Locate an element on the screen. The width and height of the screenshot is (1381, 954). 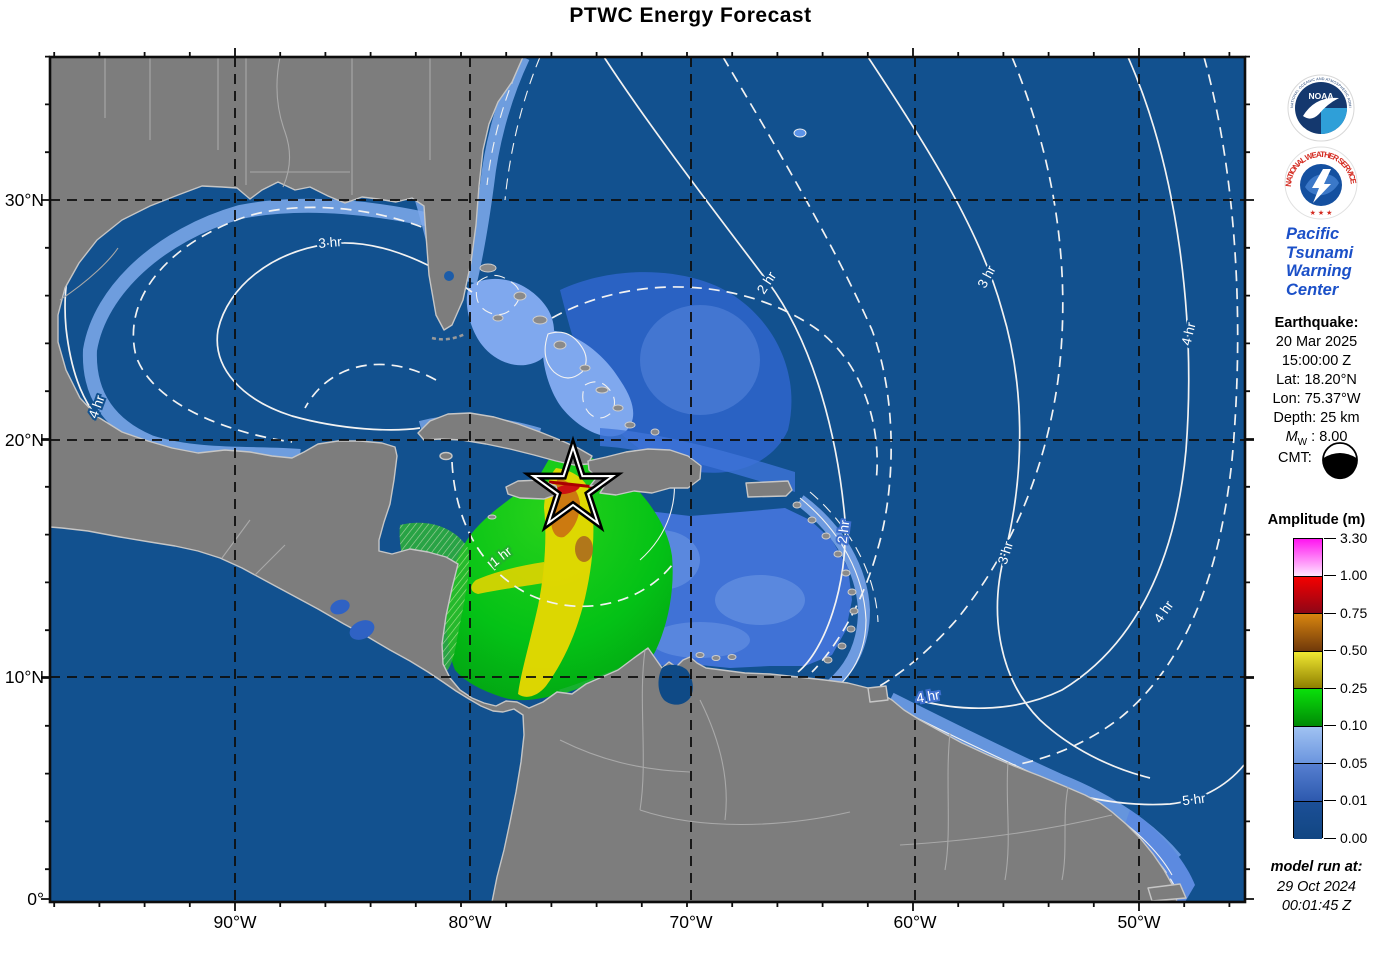
lon-label: 80°W is located at coordinates (470, 922).